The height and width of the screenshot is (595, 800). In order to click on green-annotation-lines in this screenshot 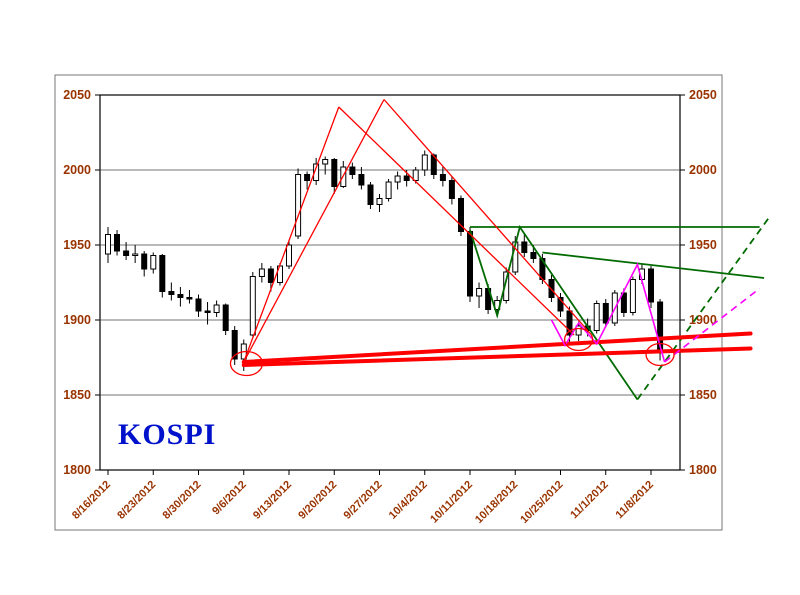, I will do `click(619, 309)`.